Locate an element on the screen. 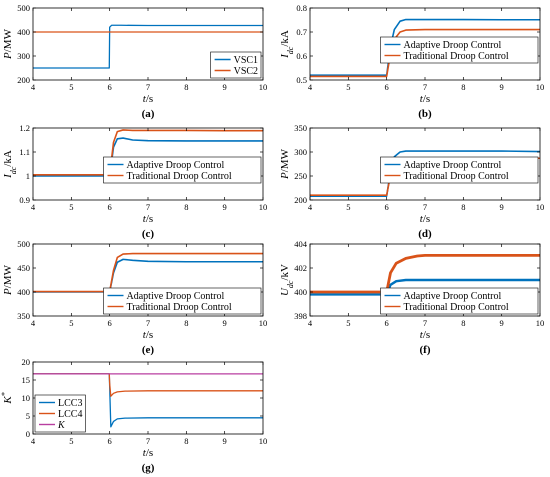  y-tick-label: 398 is located at coordinates (300, 316).